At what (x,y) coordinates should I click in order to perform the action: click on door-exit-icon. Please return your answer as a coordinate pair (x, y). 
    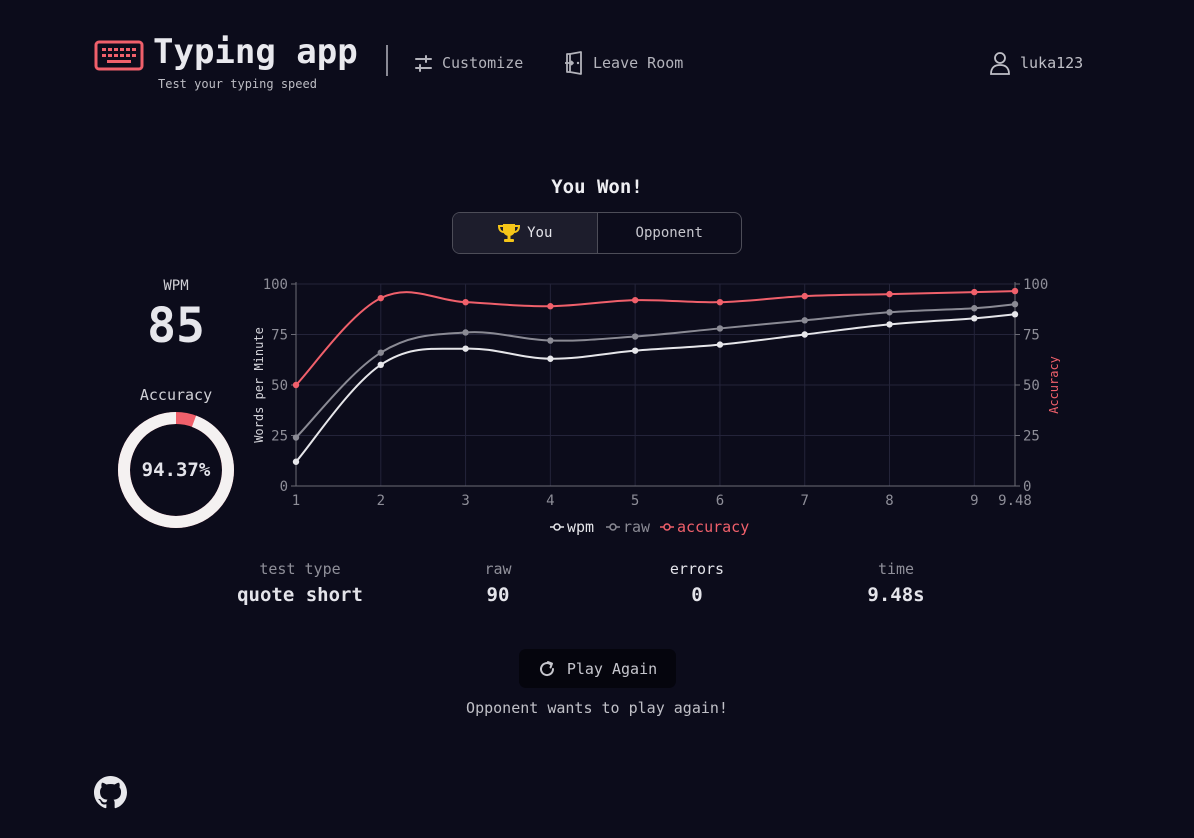
    Looking at the image, I should click on (573, 63).